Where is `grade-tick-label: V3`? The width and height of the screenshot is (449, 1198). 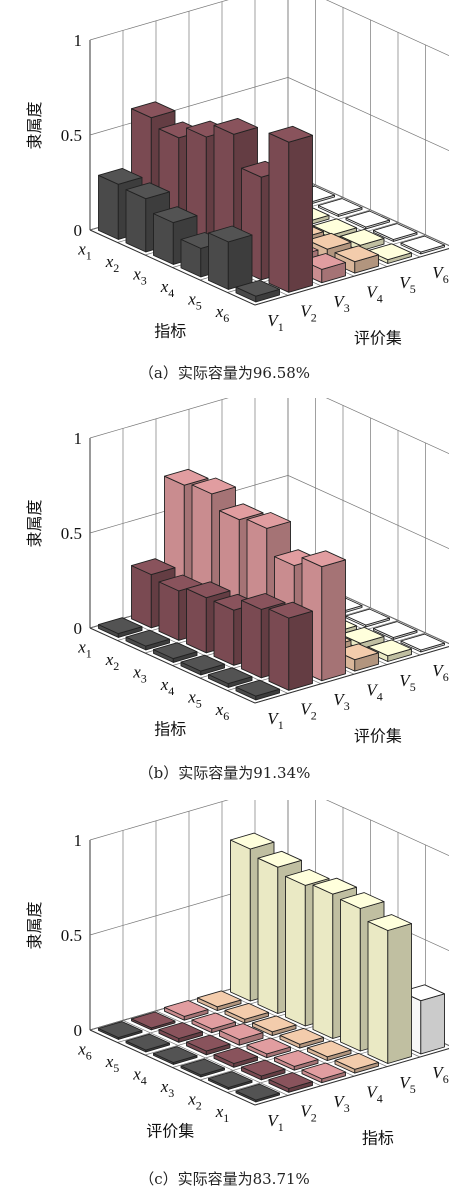 grade-tick-label: V3 is located at coordinates (341, 701).